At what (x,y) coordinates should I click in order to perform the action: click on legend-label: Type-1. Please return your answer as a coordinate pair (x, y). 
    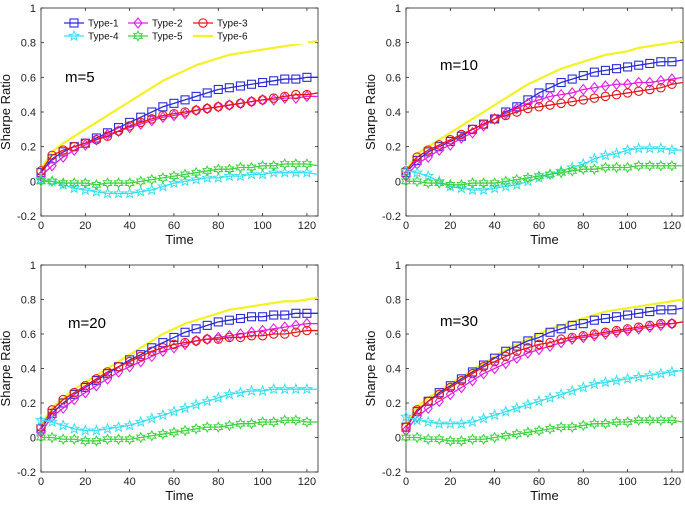
    Looking at the image, I should click on (103, 24).